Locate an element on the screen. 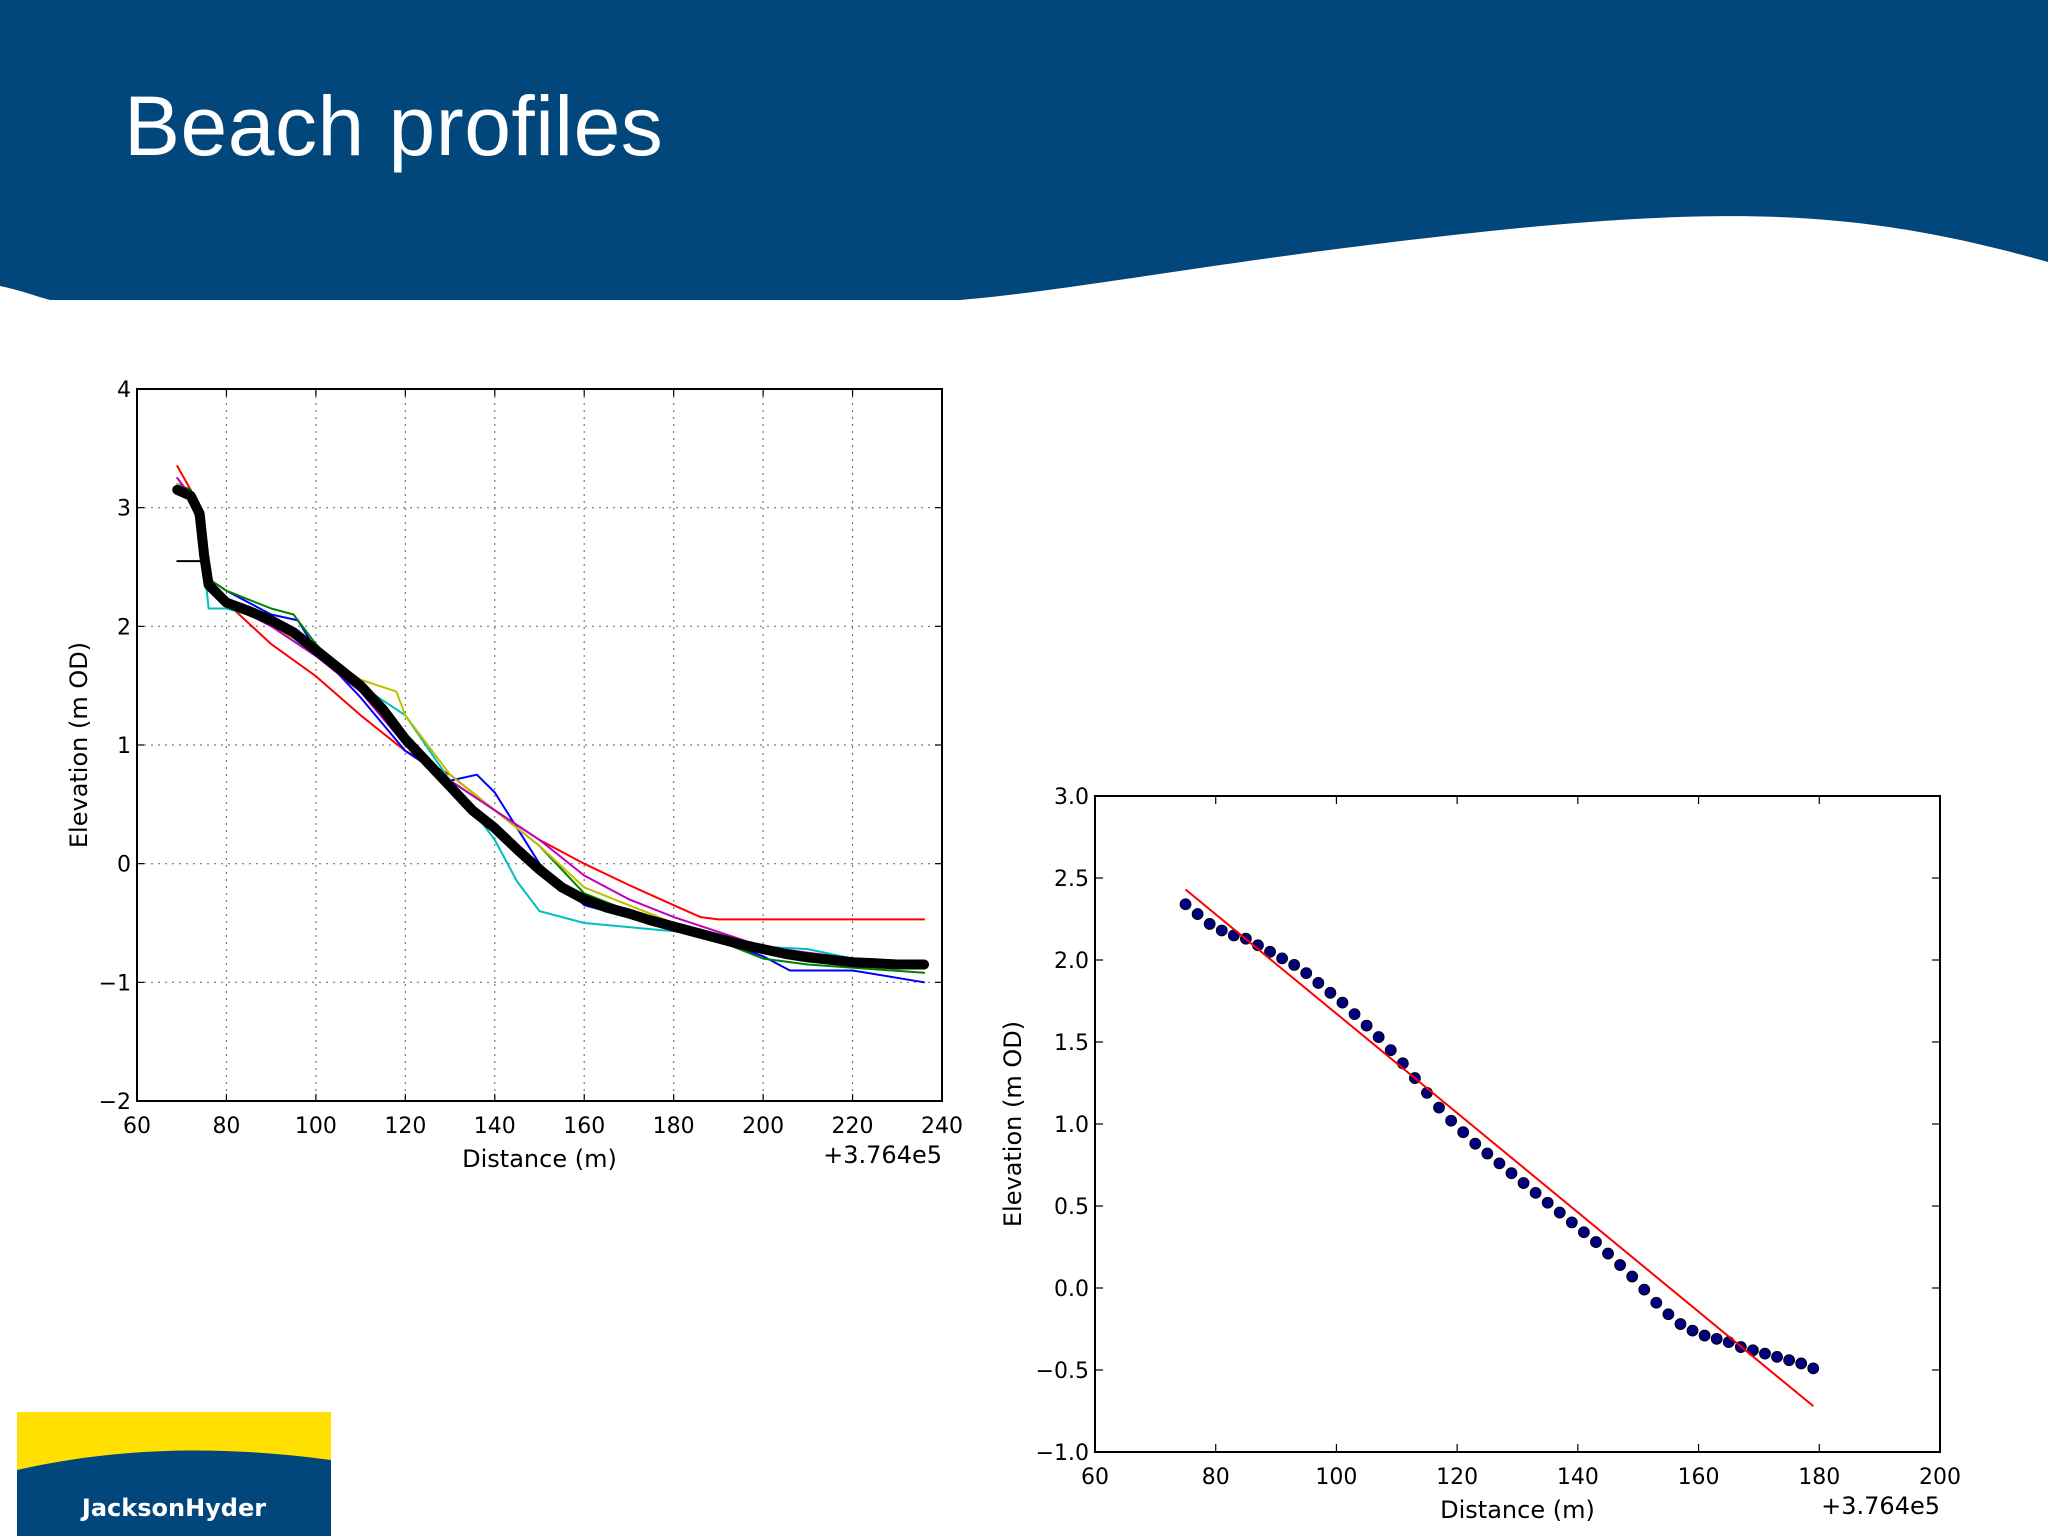 The image size is (2048, 1536). y-tick-label: 3 is located at coordinates (124, 509).